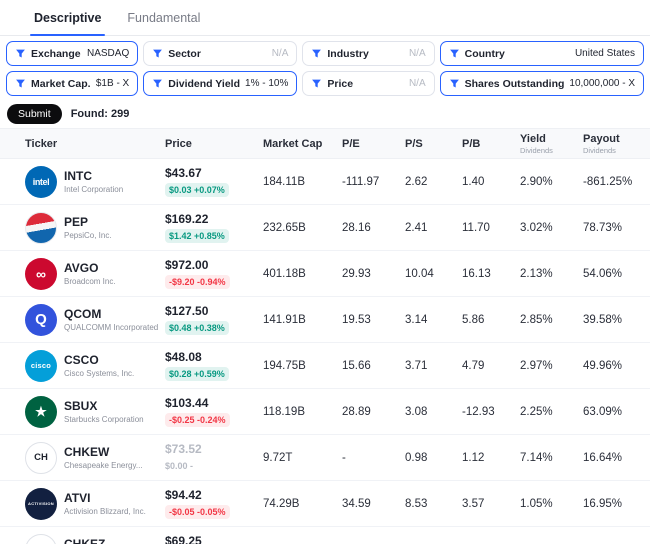 The width and height of the screenshot is (650, 544). I want to click on pe-value: 34.59, so click(356, 503).